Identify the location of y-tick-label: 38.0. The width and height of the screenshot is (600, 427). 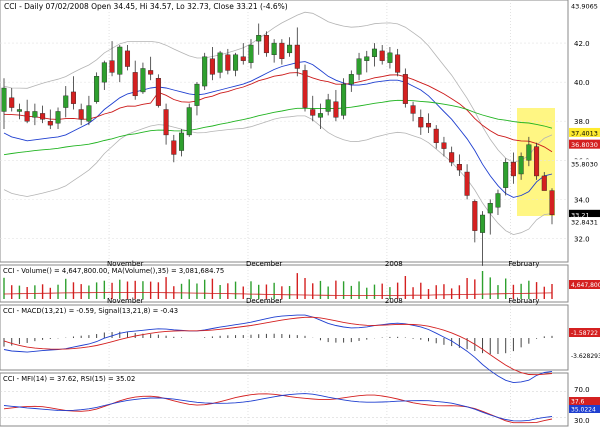
(582, 122).